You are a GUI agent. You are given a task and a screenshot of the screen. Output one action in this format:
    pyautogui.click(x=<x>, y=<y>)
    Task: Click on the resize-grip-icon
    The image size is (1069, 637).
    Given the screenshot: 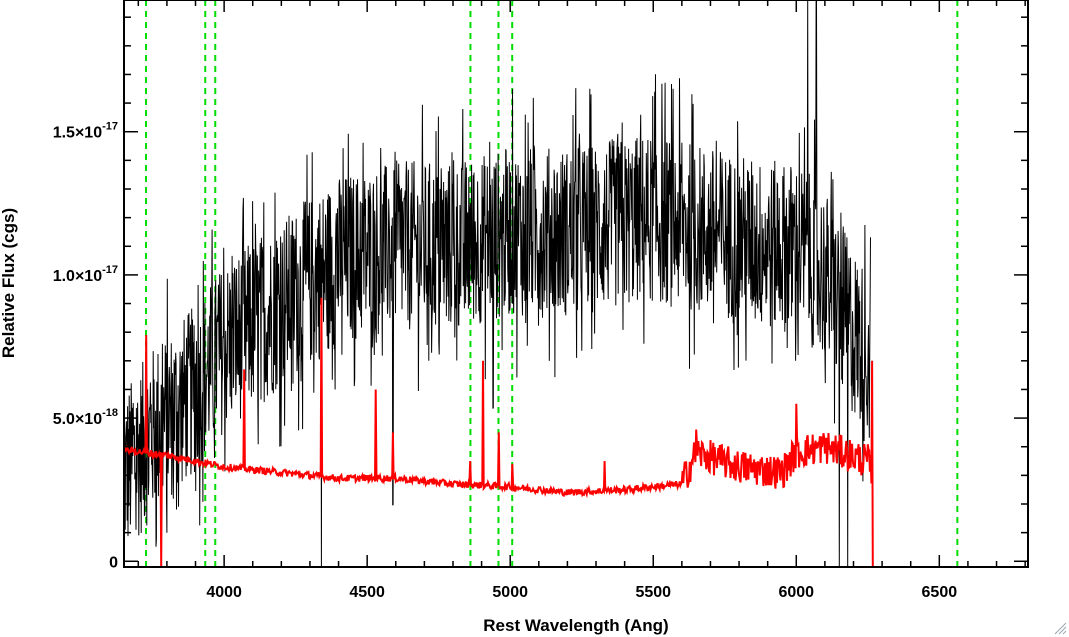 What is the action you would take?
    pyautogui.click(x=1060, y=628)
    